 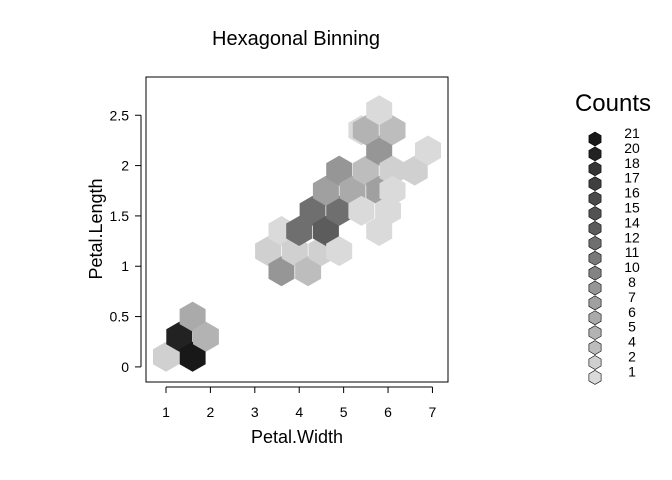 What do you see at coordinates (297, 437) in the screenshot?
I see `x-axis-label: Petal.Width` at bounding box center [297, 437].